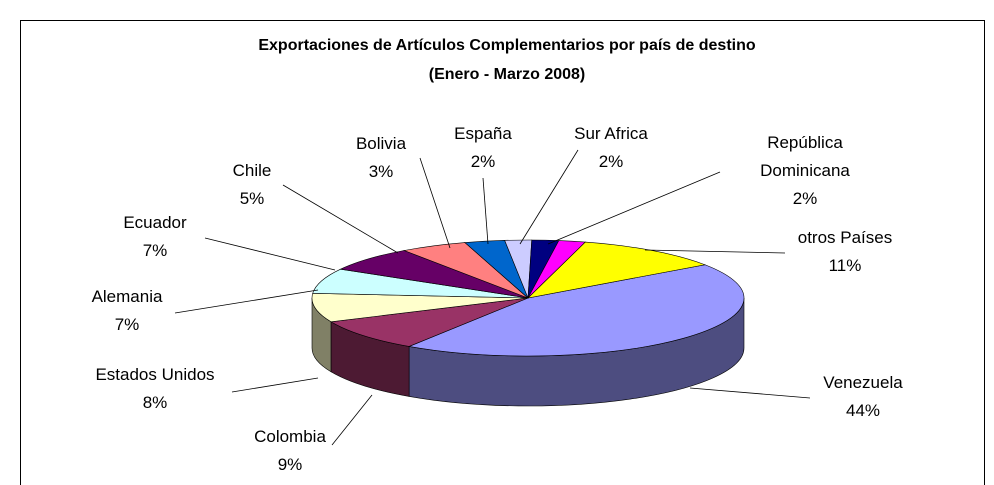 Image resolution: width=994 pixels, height=485 pixels. I want to click on category-label: otros Países, so click(845, 237).